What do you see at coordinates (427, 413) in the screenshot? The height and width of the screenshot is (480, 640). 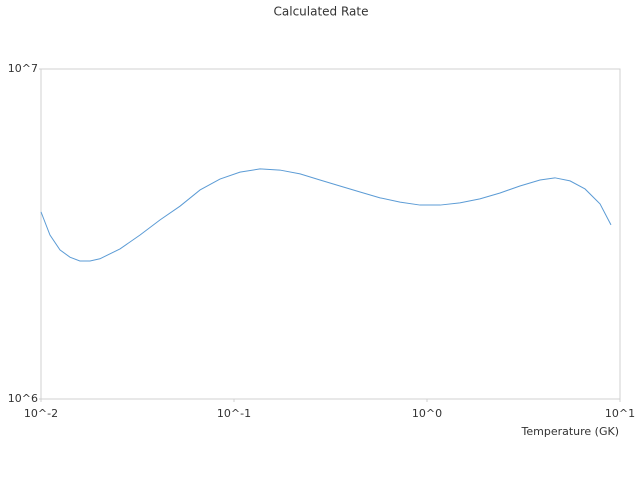 I see `x-tick-label: 10^0` at bounding box center [427, 413].